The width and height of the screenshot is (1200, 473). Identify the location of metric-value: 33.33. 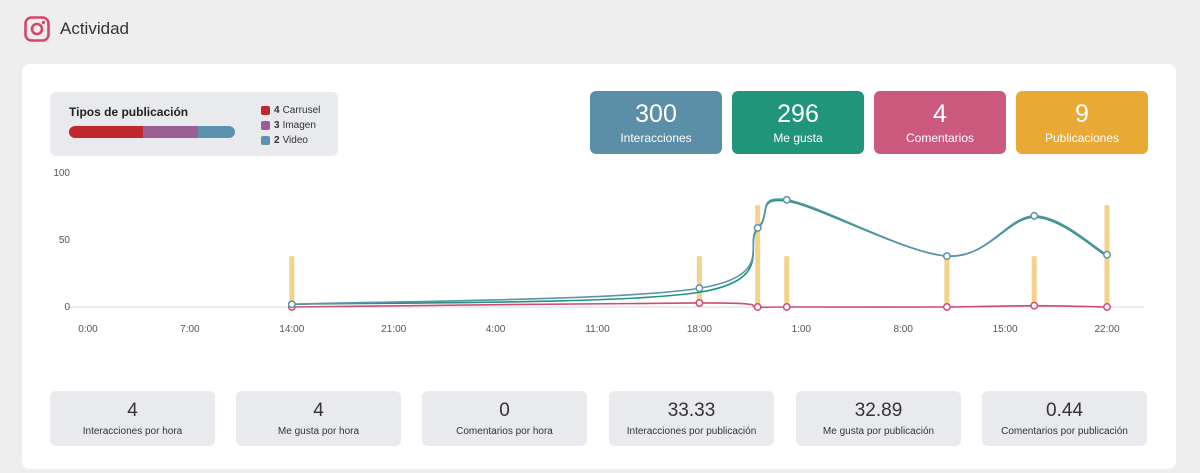
(691, 410).